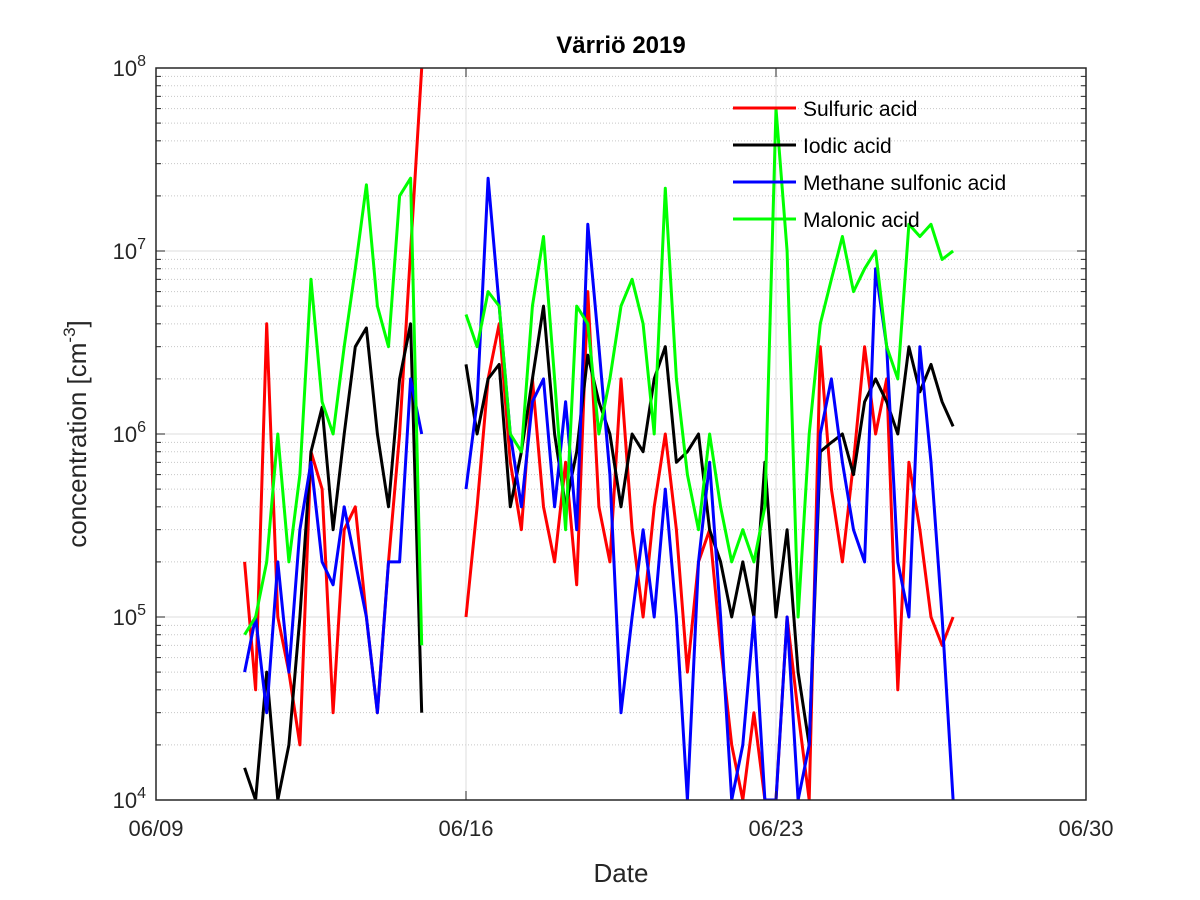 The height and width of the screenshot is (900, 1200). I want to click on x-tick-label: 06/30, so click(1085, 828).